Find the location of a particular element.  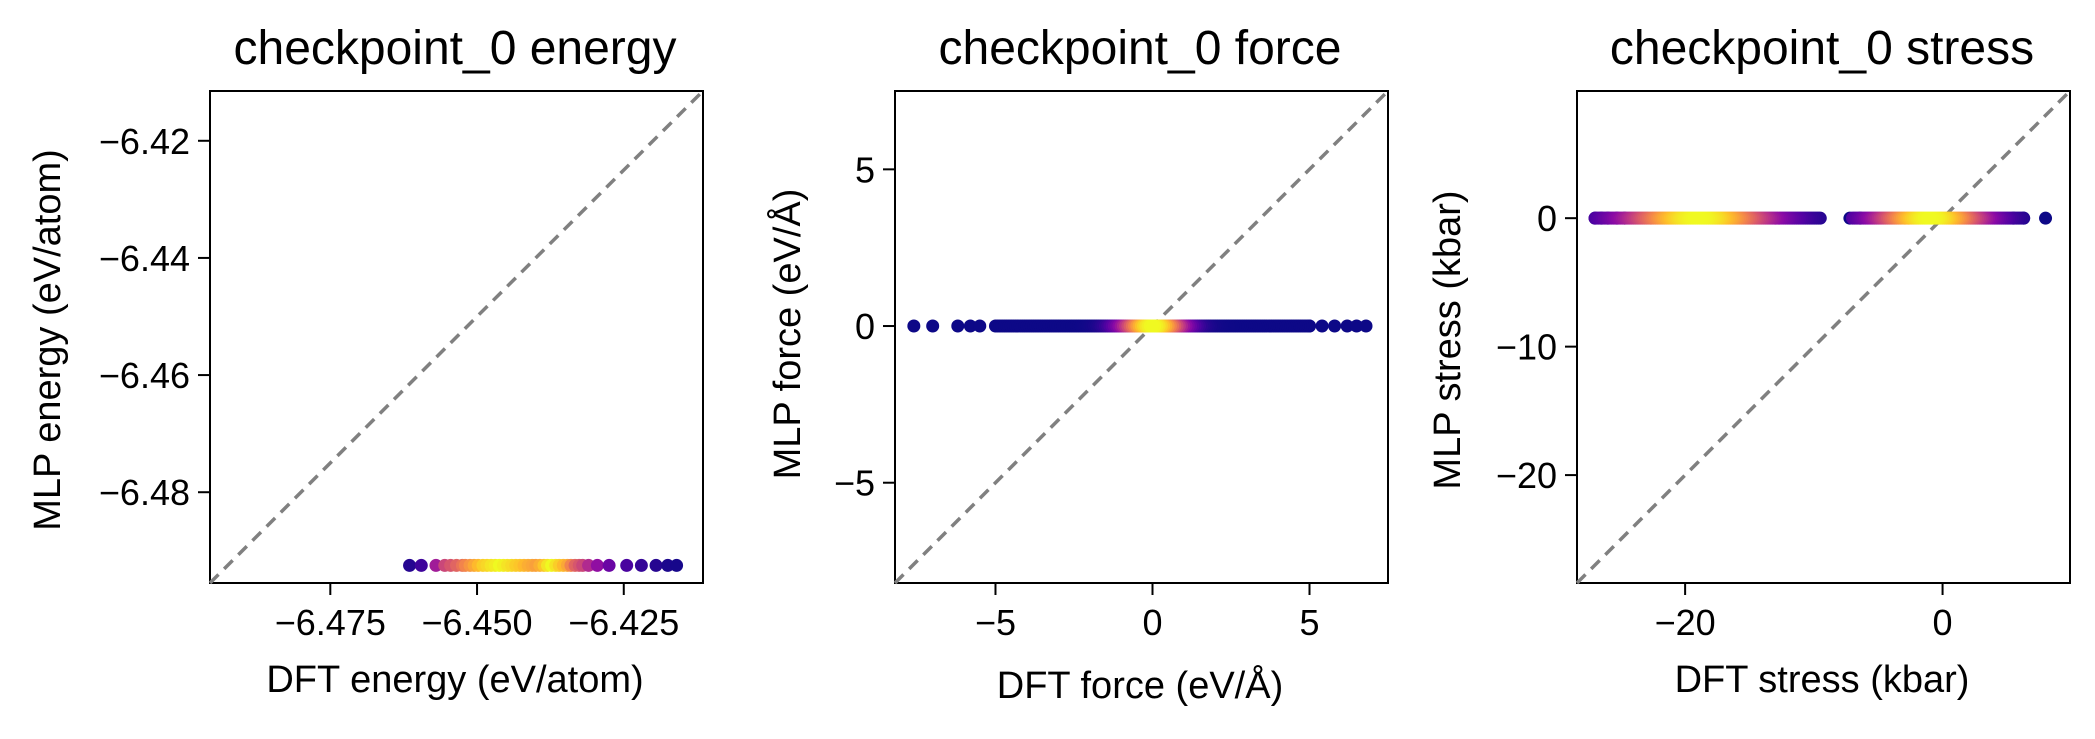

y-tick-label: −20 is located at coordinates (1526, 475).